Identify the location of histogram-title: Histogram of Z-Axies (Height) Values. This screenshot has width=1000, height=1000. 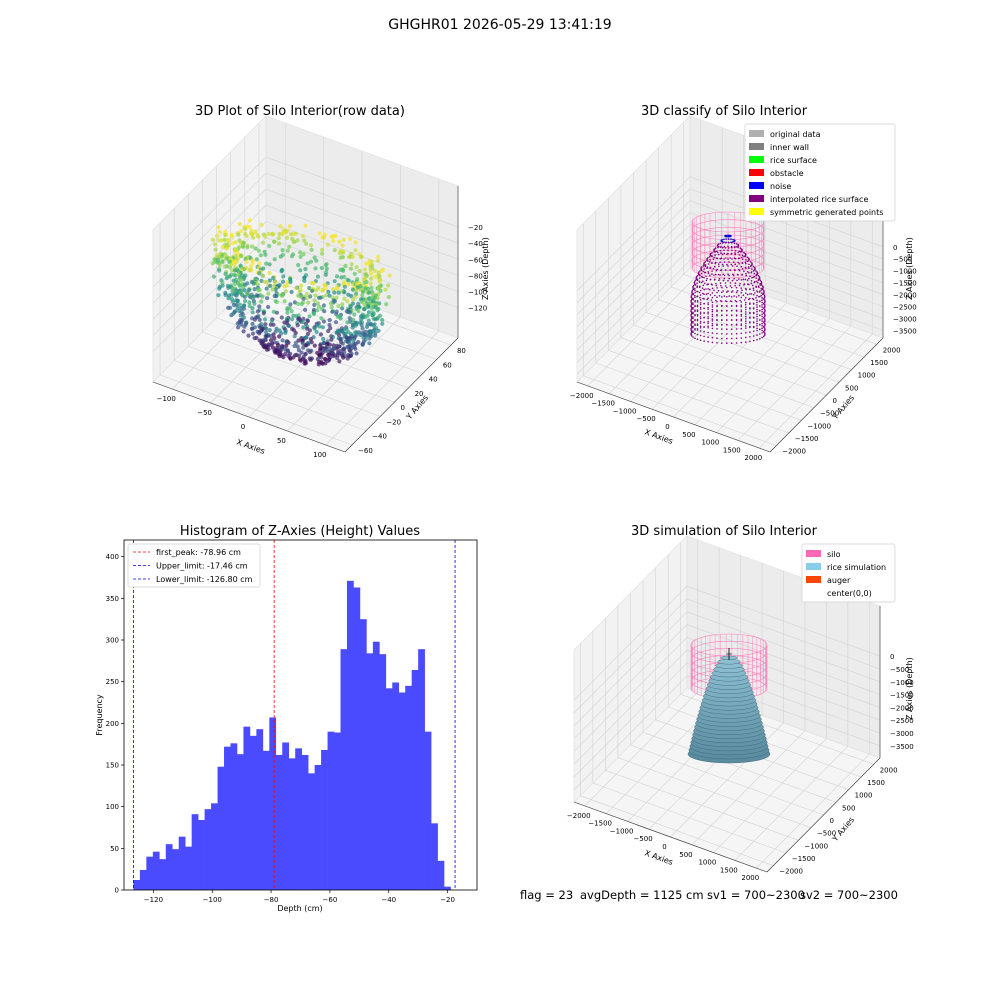
(300, 531).